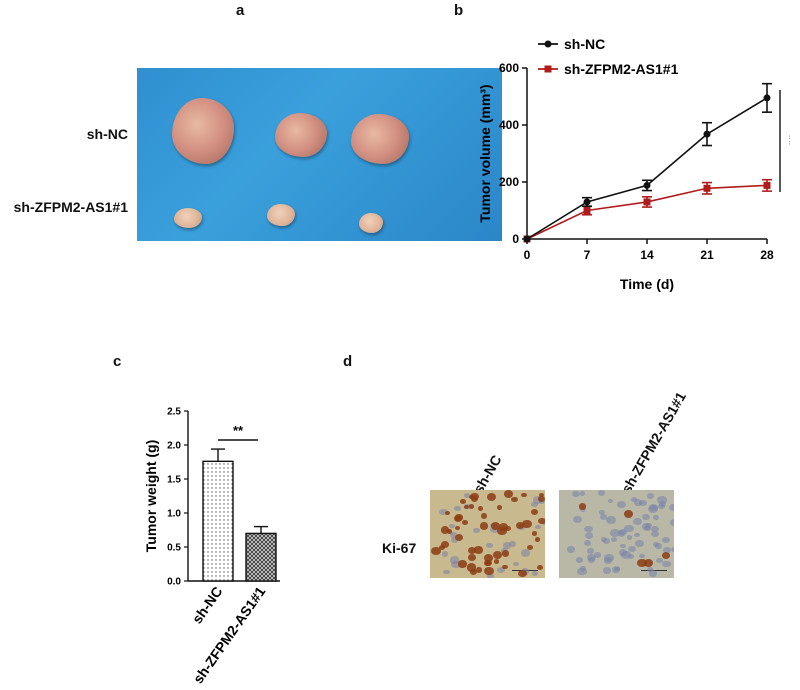 This screenshot has width=800, height=690. I want to click on column-label-sh-zfpm2: sh-ZFPM2-AS1#1, so click(654, 442).